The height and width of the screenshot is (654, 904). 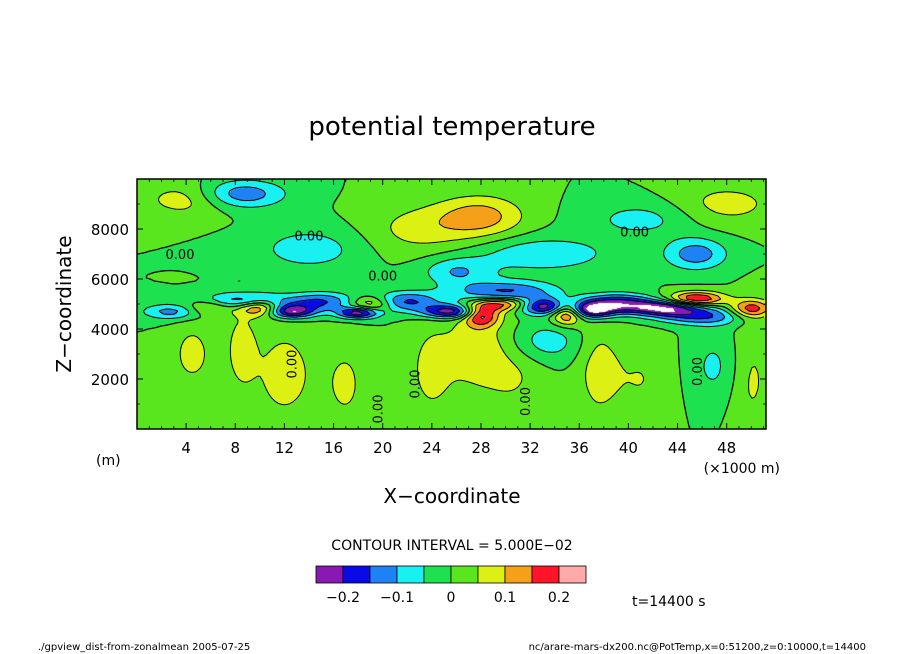 I want to click on y-axis-label: Z−coordinate, so click(x=64, y=303).